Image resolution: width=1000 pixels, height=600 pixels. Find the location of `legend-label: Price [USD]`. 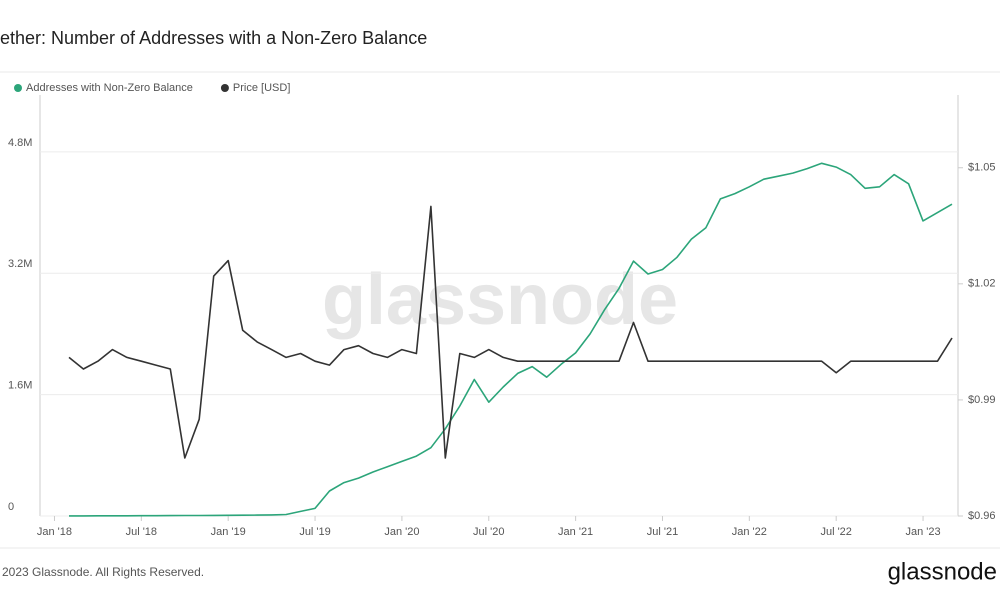

legend-label: Price [USD] is located at coordinates (261, 88).